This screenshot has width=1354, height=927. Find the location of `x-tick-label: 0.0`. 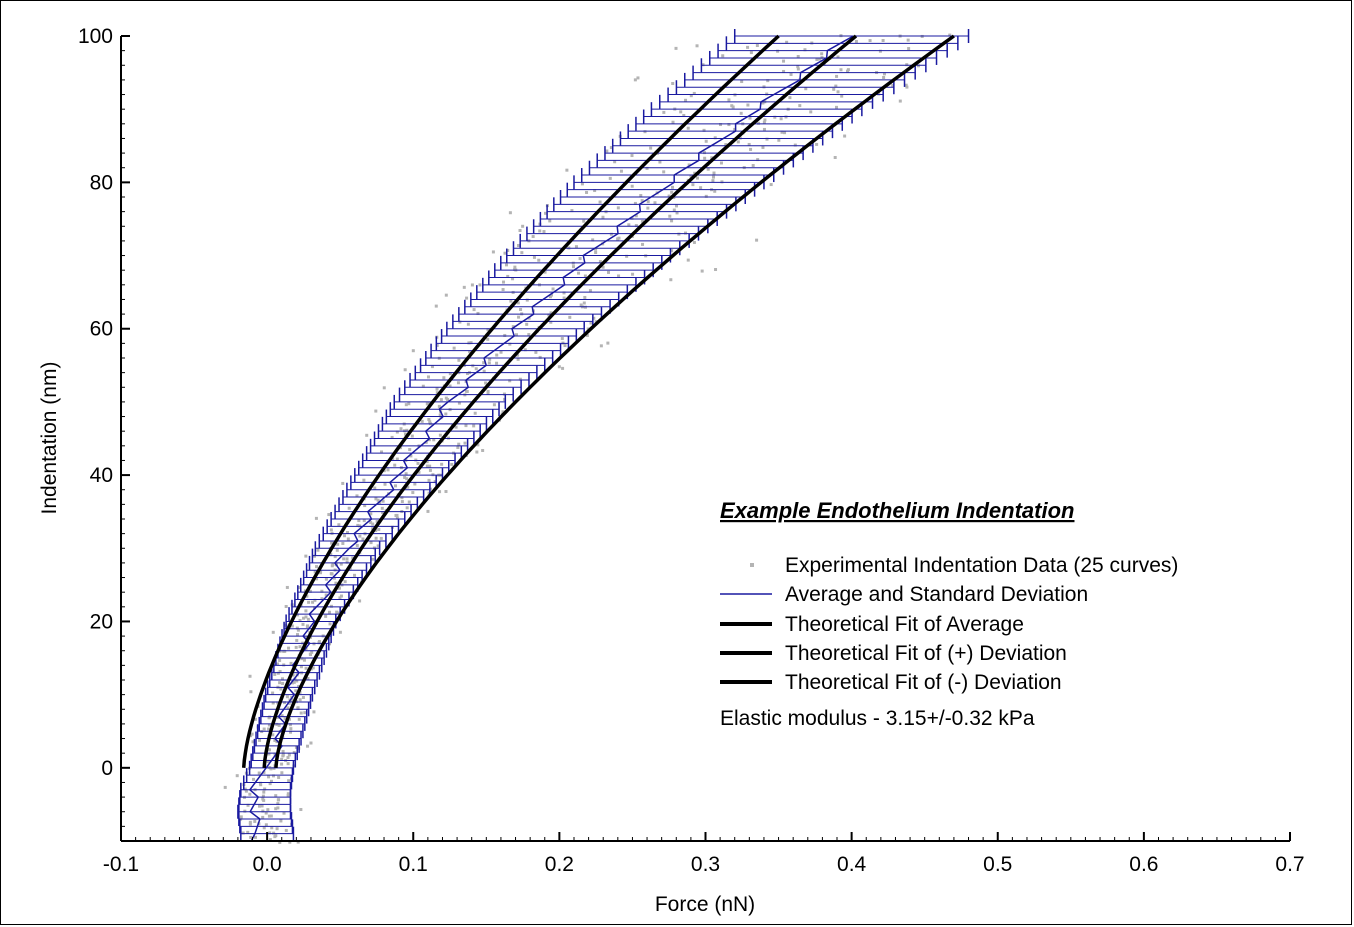

x-tick-label: 0.0 is located at coordinates (267, 864).